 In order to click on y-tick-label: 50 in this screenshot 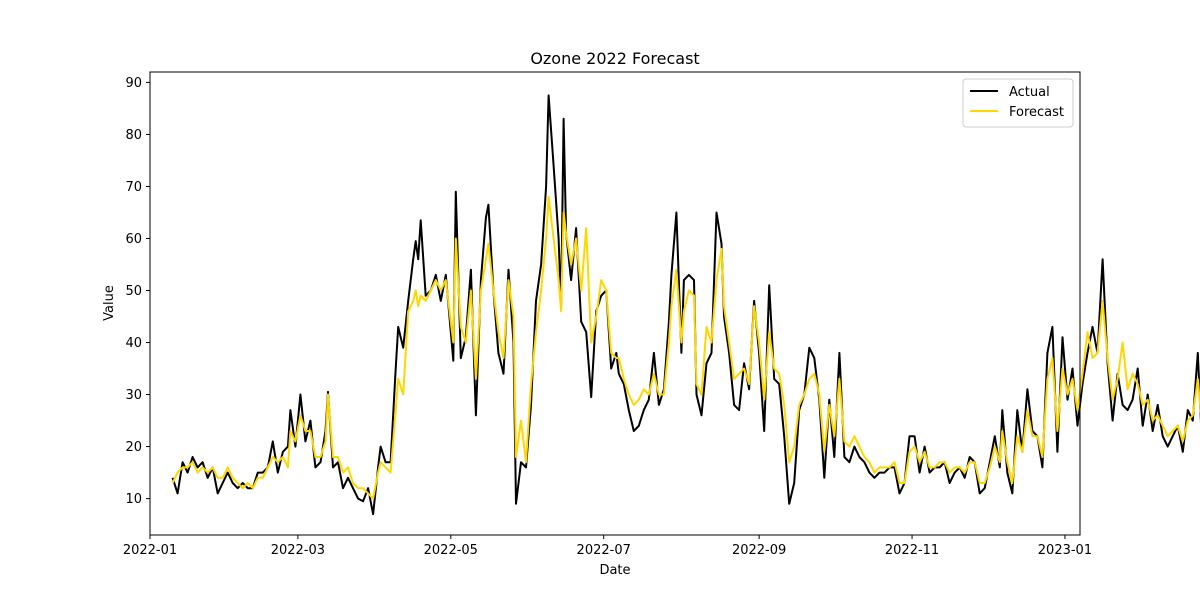, I will do `click(133, 291)`.